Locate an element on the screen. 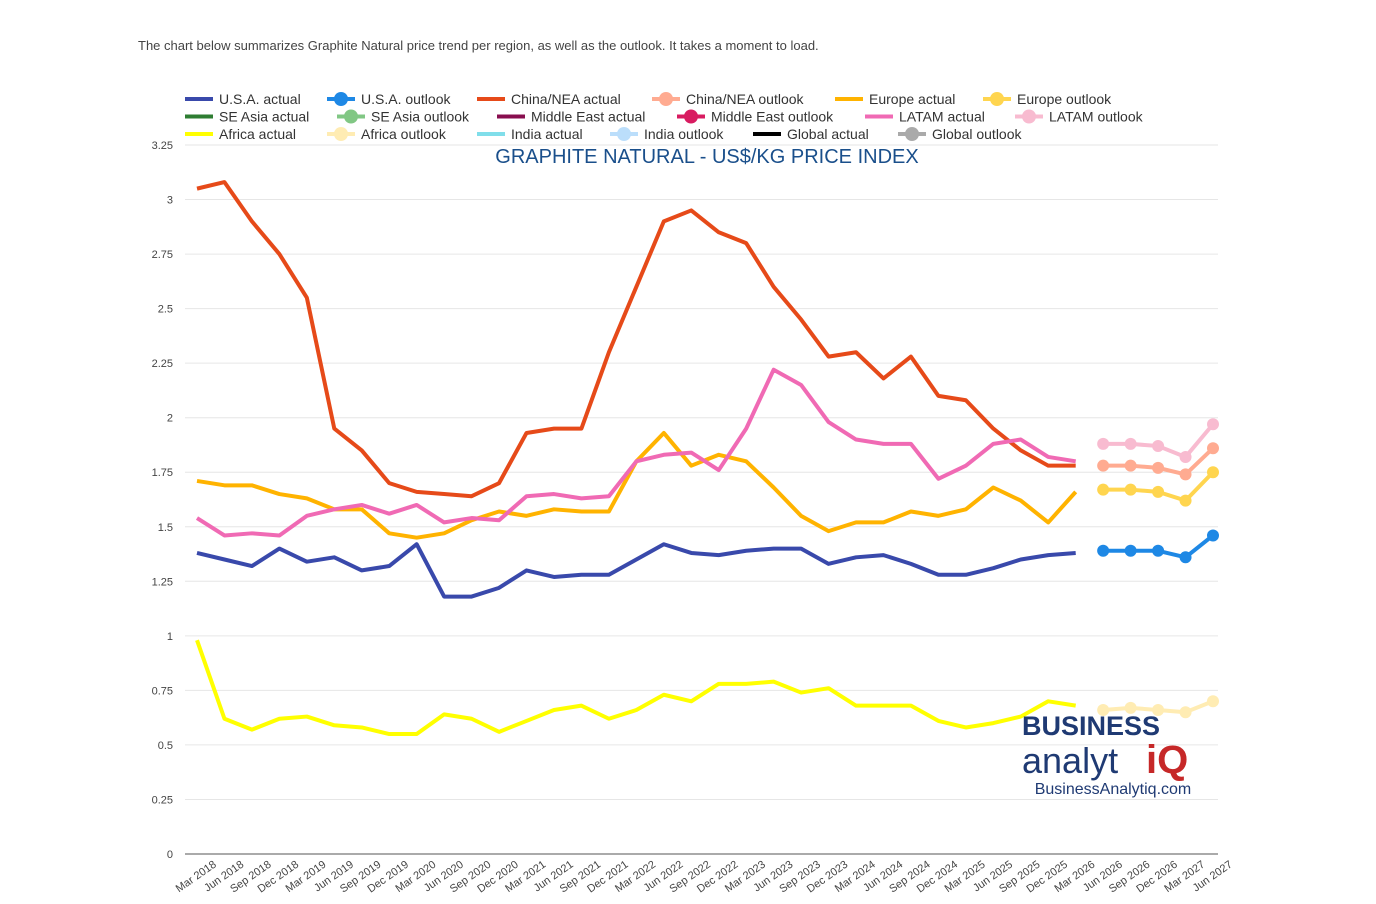  y-tick-label: 1 is located at coordinates (170, 637).